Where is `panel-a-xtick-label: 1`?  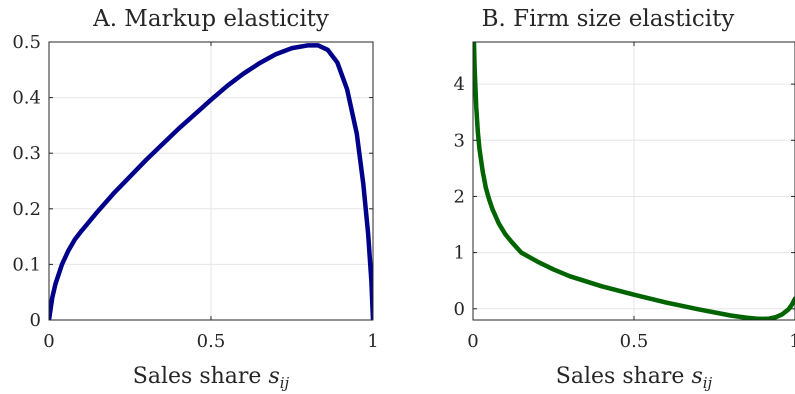
panel-a-xtick-label: 1 is located at coordinates (372, 341).